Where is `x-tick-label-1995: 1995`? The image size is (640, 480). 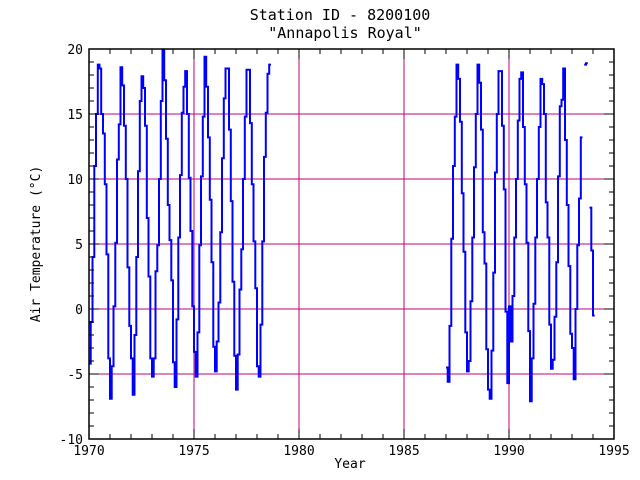
x-tick-label-1995: 1995 is located at coordinates (613, 451).